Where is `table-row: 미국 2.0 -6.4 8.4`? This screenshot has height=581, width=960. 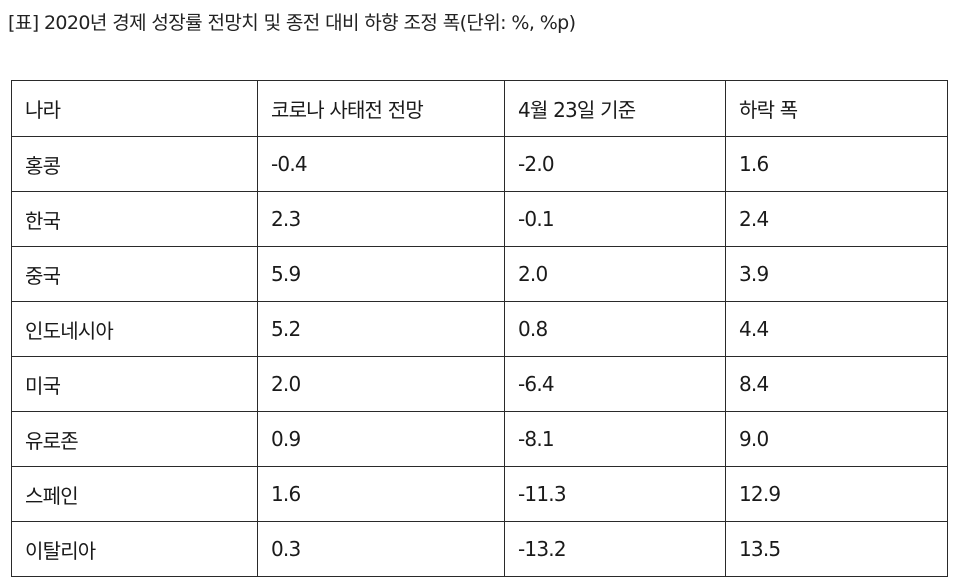
table-row: 미국 2.0 -6.4 8.4 is located at coordinates (479, 384).